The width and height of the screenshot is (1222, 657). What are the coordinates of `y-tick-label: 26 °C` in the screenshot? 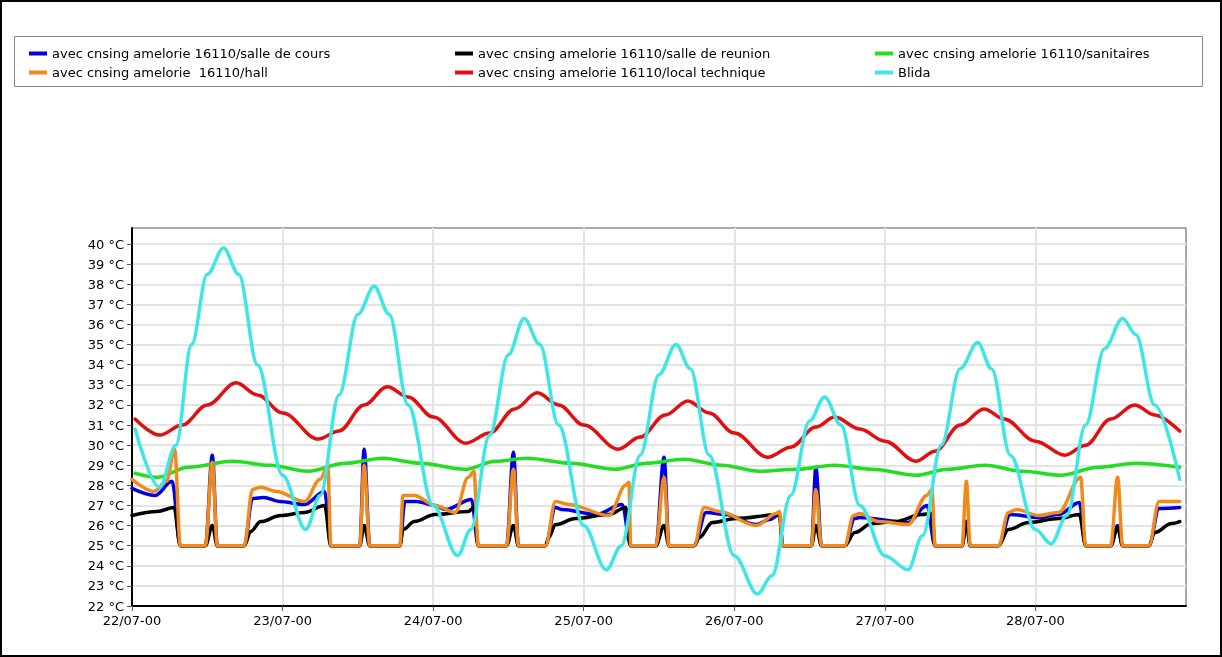 It's located at (105, 526).